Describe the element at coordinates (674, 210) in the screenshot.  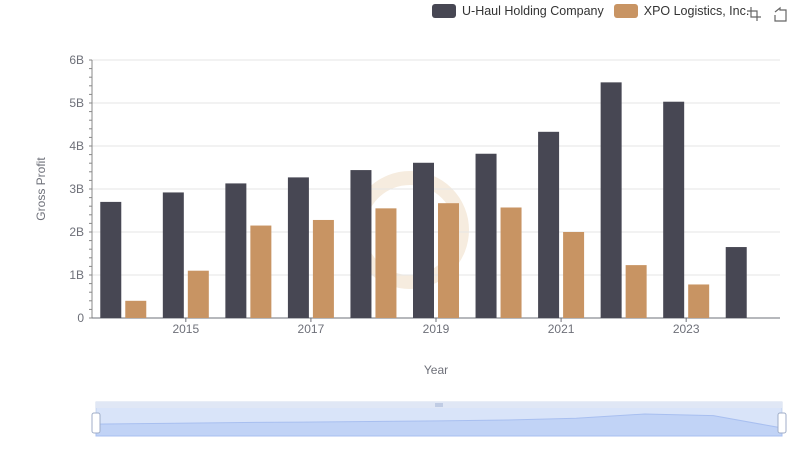
I see `bar-uhaul-2023` at that location.